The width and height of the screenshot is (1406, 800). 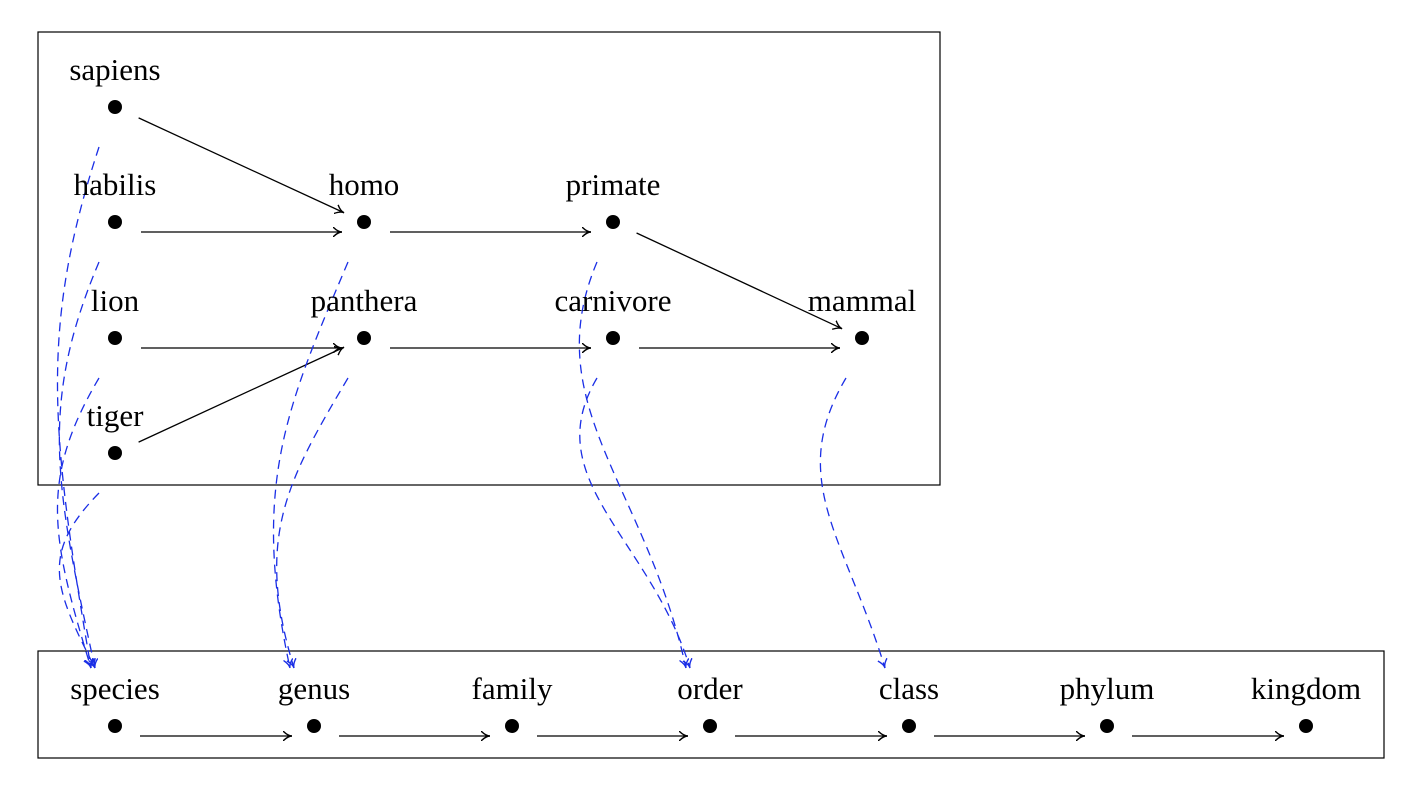 What do you see at coordinates (115, 688) in the screenshot?
I see `node-label: species` at bounding box center [115, 688].